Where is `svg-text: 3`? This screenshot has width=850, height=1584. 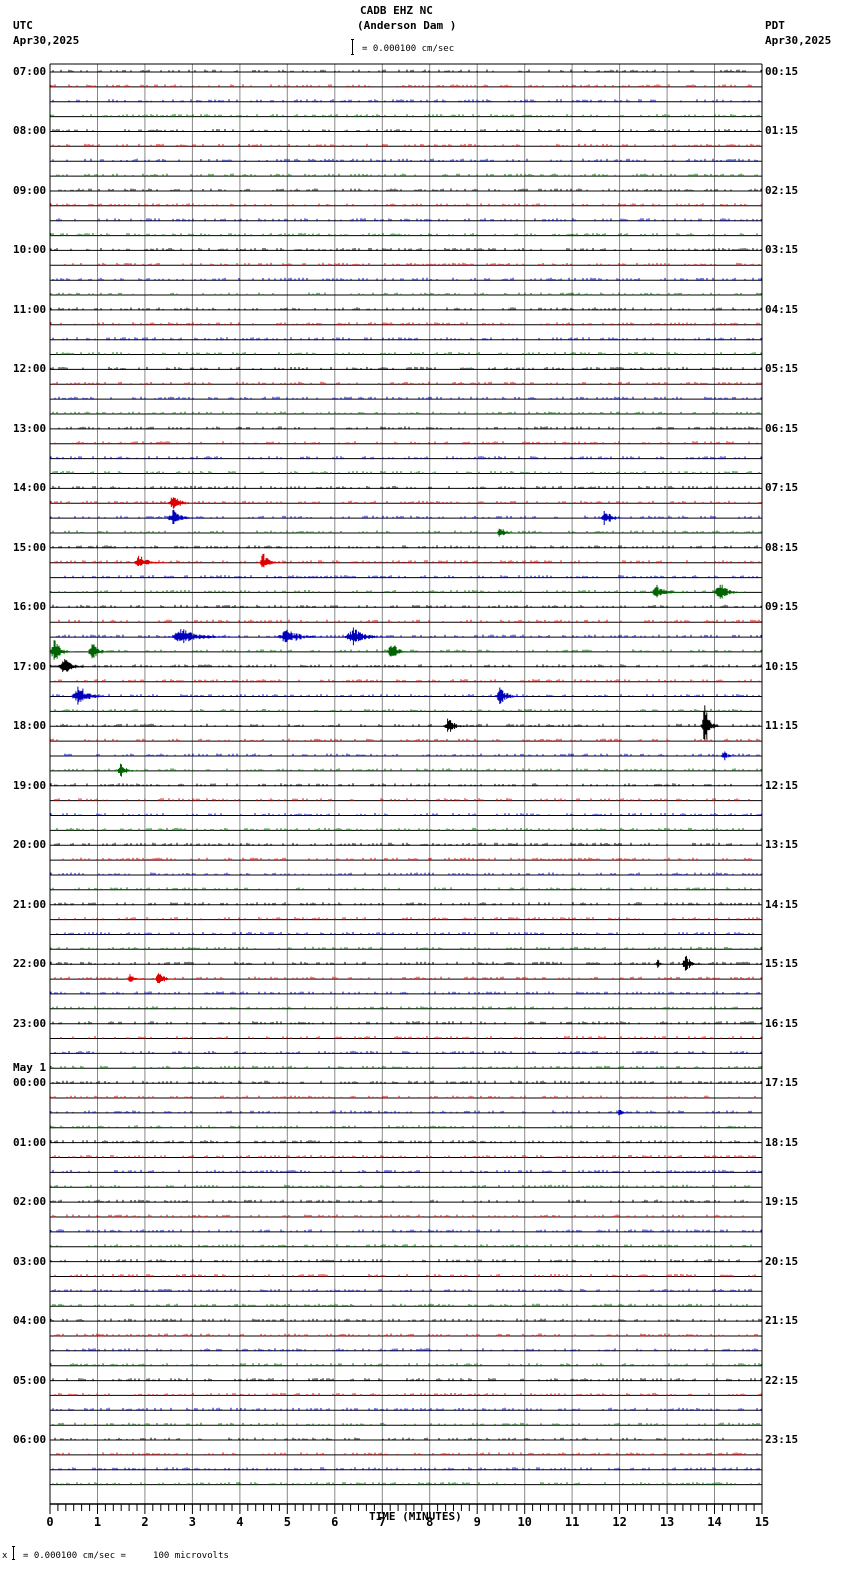
svg-text: 3 is located at coordinates (192, 1522).